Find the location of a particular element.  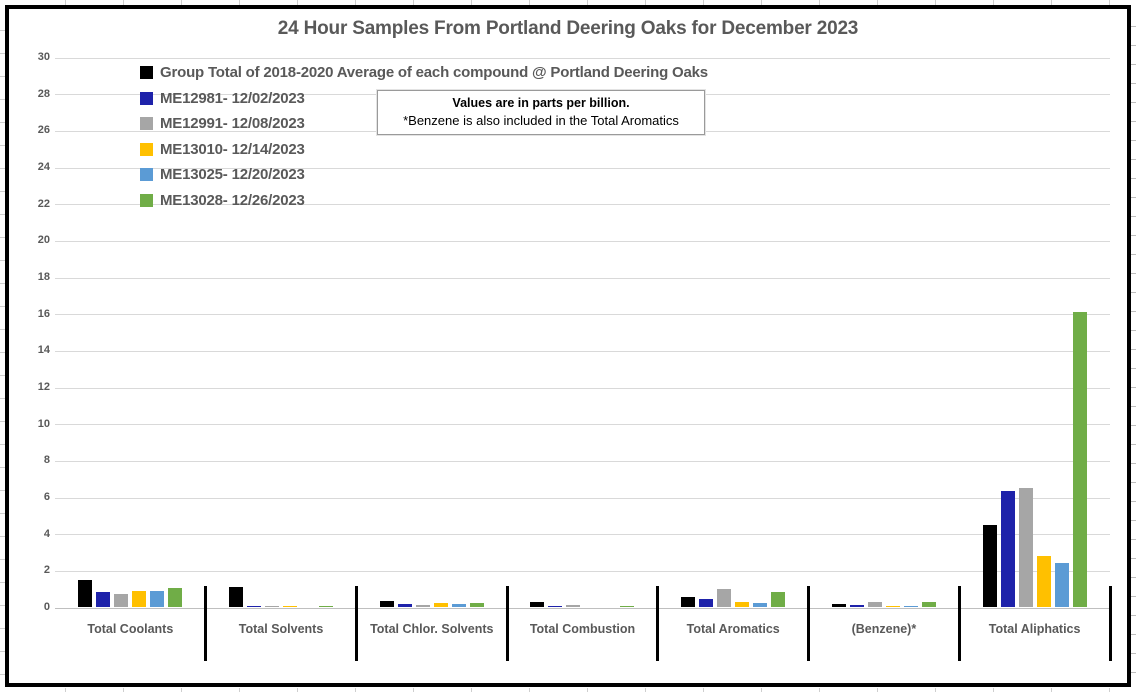

legend-item-2: ME12981- 12/02/2023 is located at coordinates (424, 98).